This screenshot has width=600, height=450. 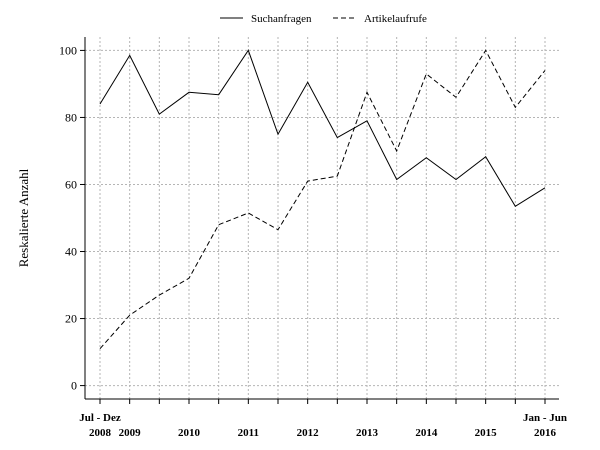 I want to click on legend: Suchanfragen Artikelaufrufe, so click(x=323, y=19).